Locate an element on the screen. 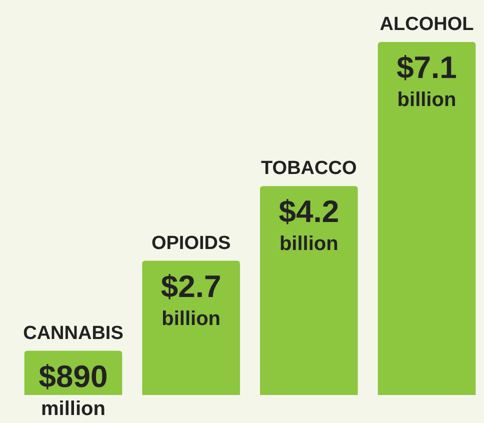 The image size is (484, 423). data-label: $890 million is located at coordinates (73, 389).